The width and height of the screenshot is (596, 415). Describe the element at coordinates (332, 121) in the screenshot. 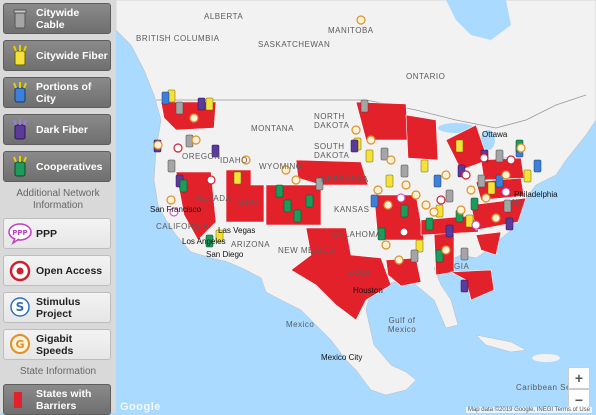

I see `region-label-north-dakota: NORTH DAKOTA` at that location.